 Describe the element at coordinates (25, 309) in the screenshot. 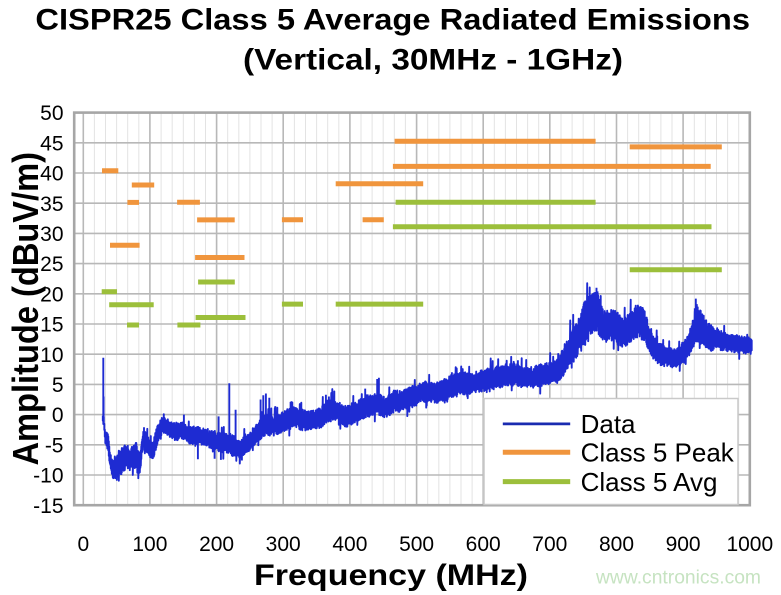

I see `svg-text: Amplitude (dBuV/m)` at that location.